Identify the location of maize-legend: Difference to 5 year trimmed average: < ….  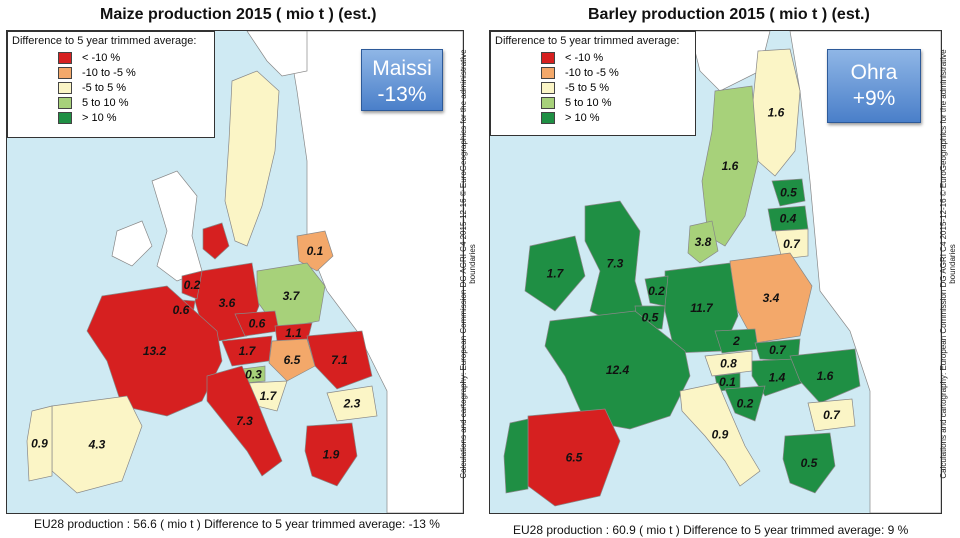
(111, 84).